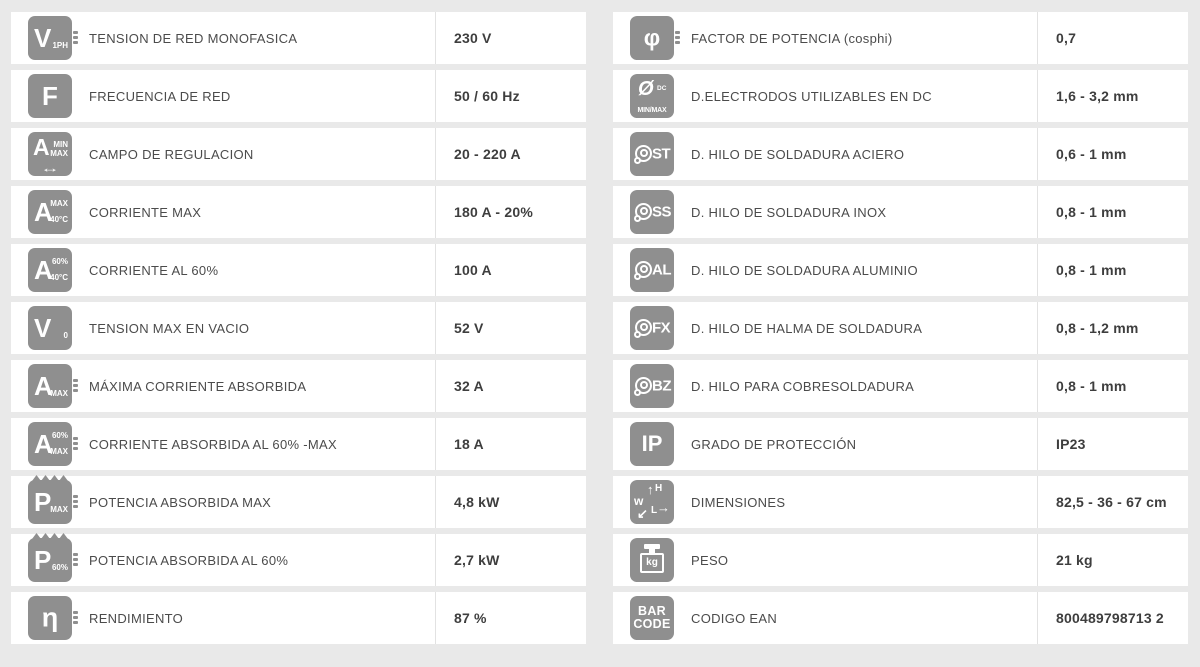 The width and height of the screenshot is (1200, 667). Describe the element at coordinates (154, 270) in the screenshot. I see `spec-label: CORRIENTE AL 60%` at that location.